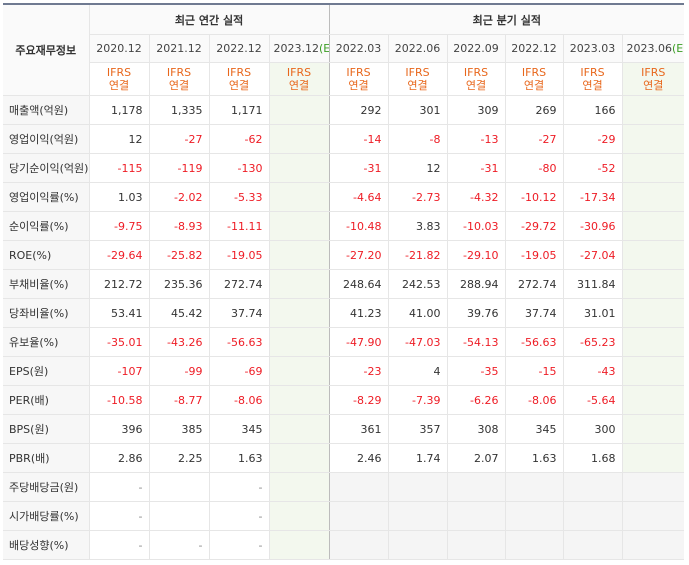 The height and width of the screenshot is (565, 689). I want to click on quarterly-value-cell: 2.46, so click(358, 458).